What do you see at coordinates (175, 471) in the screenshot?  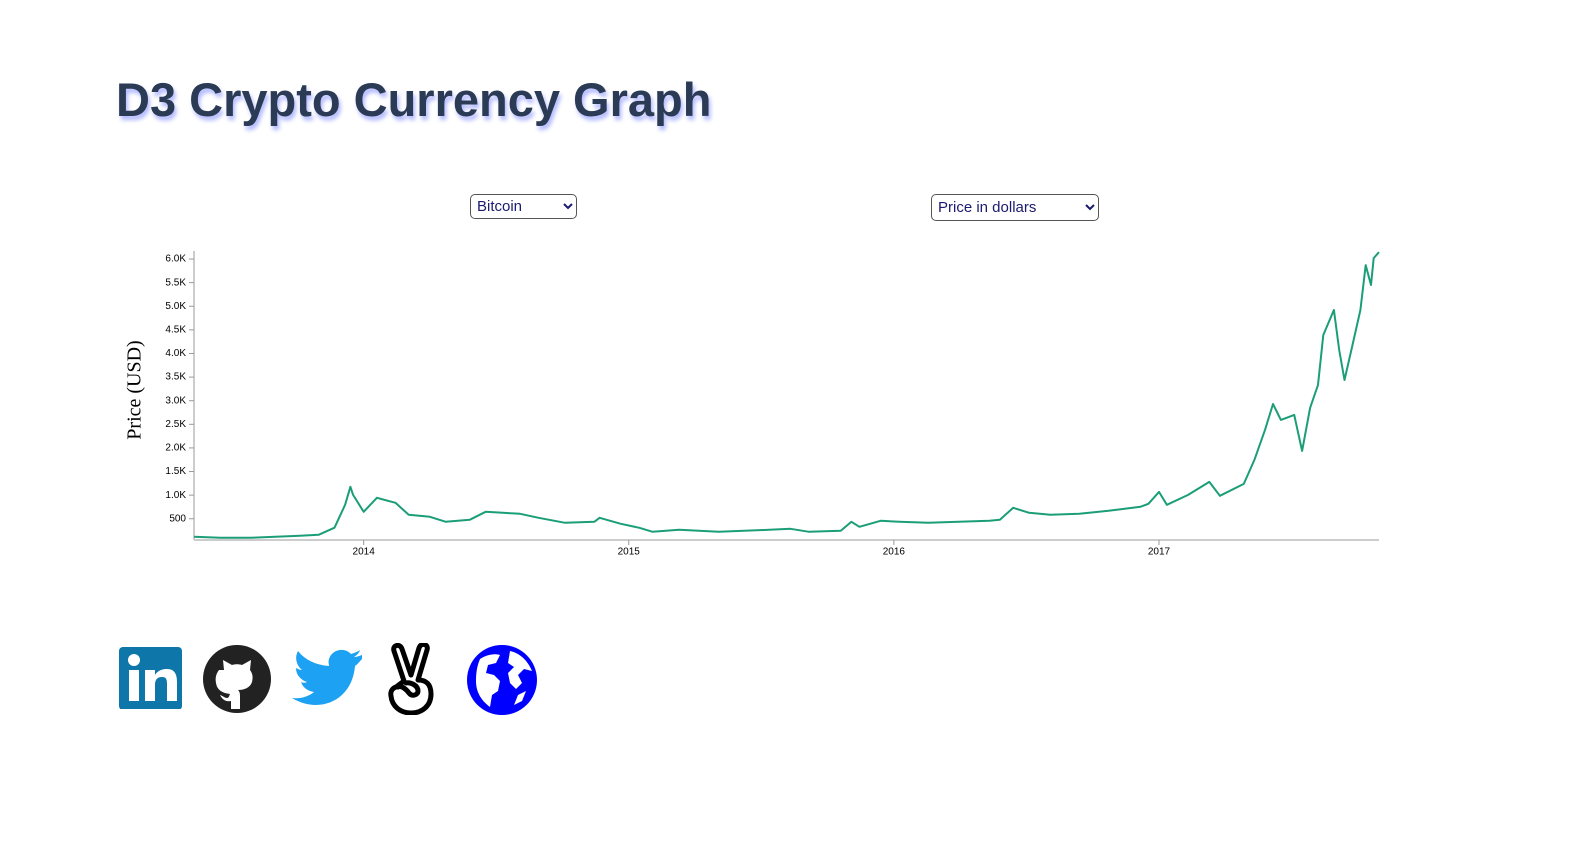 I see `y-tick-label: 1.5K` at bounding box center [175, 471].